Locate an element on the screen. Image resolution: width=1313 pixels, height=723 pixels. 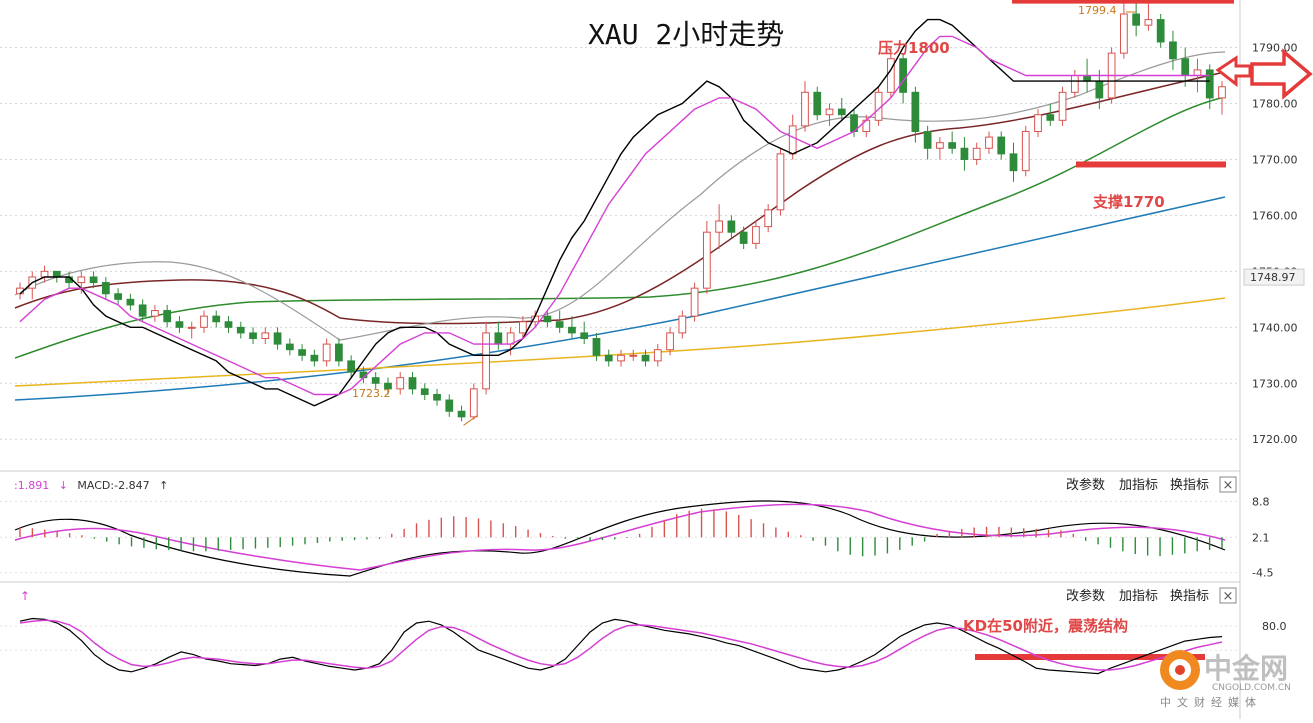
kd-add-indicator-button: 加指标 is located at coordinates (1138, 596).